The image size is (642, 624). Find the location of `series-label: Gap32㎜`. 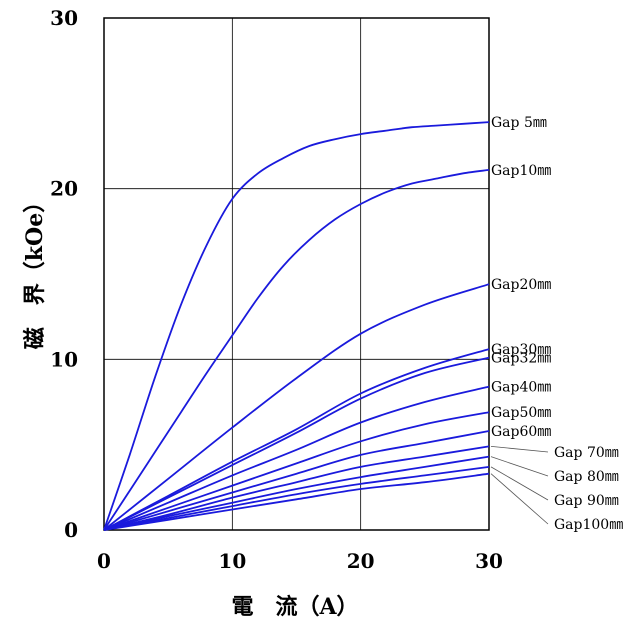

series-label: Gap32㎜ is located at coordinates (521, 359).